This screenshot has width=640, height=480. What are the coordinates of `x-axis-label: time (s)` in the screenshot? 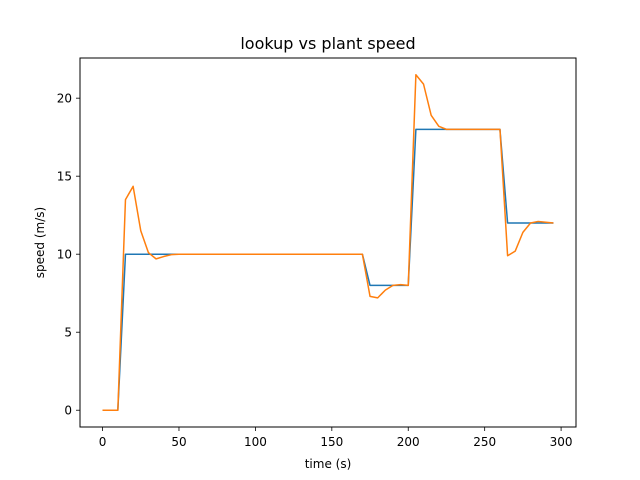 It's located at (328, 464).